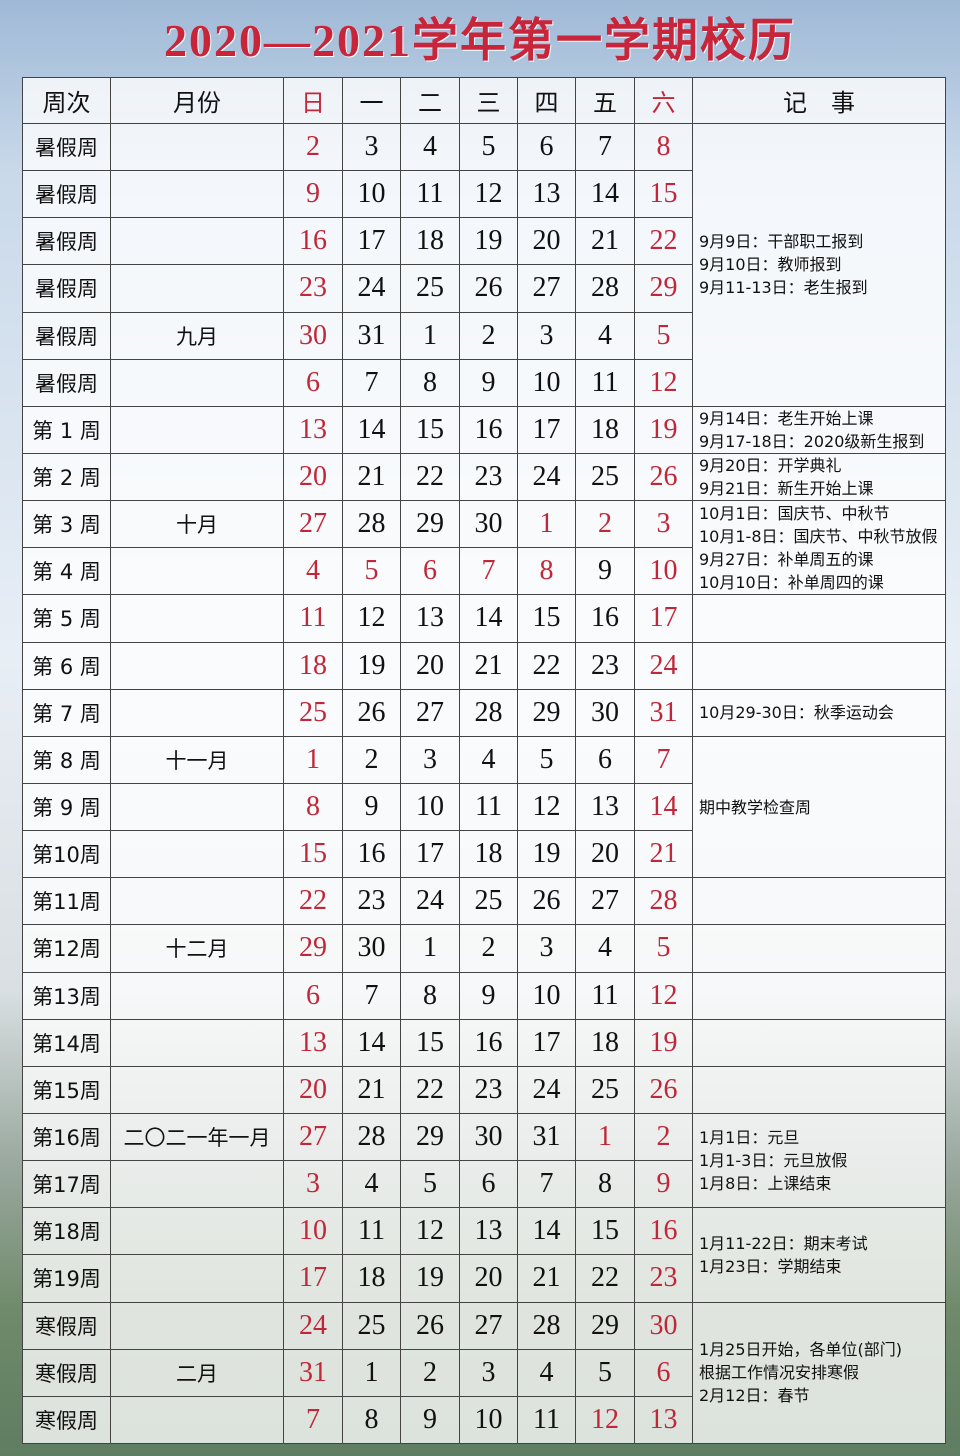  I want to click on week-label: 第 1 周, so click(66, 429).